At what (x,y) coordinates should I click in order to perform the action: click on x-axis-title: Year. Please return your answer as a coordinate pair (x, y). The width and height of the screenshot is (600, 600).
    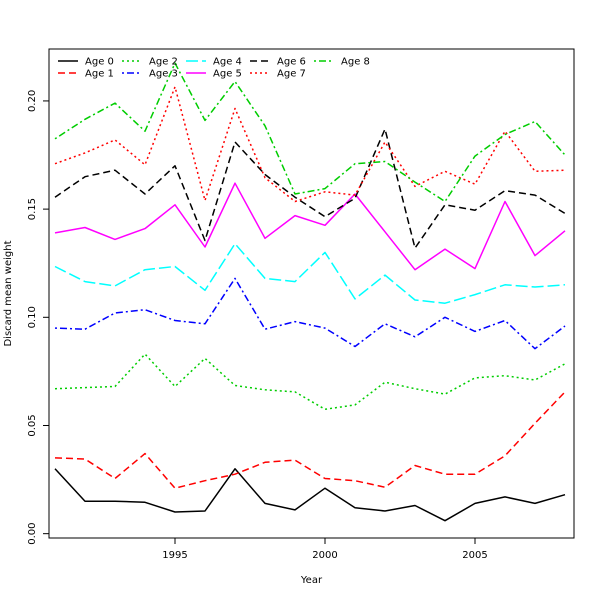
    Looking at the image, I should click on (311, 580).